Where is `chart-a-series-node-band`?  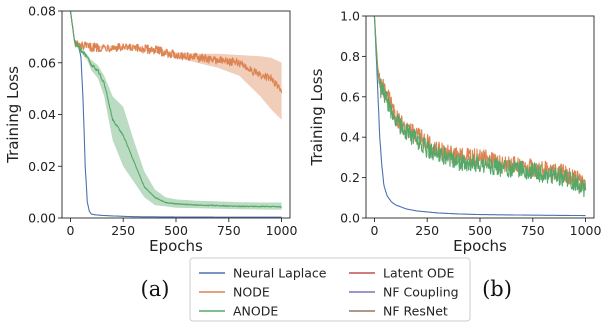
chart-a-series-node-band is located at coordinates (176, 65).